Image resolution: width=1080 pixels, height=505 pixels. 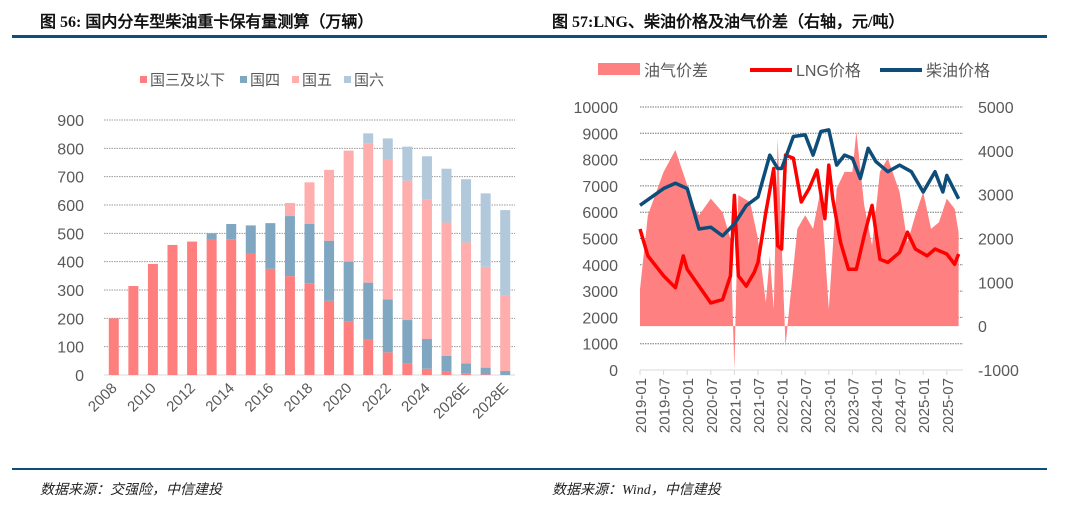 What do you see at coordinates (446, 195) in the screenshot?
I see `bar-segment-国六-2025` at bounding box center [446, 195].